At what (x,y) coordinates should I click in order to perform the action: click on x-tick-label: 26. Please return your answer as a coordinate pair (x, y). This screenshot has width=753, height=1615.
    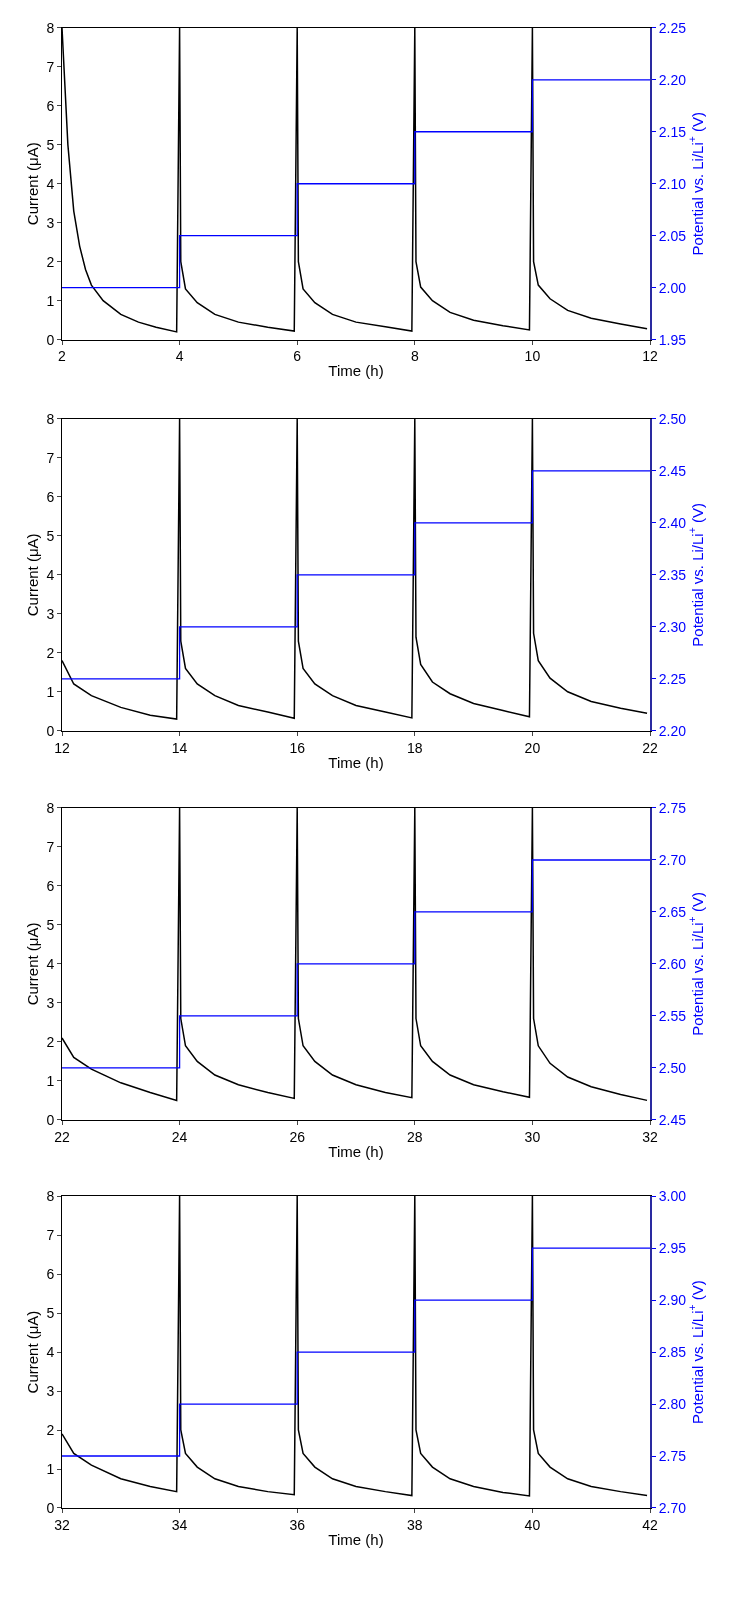
    Looking at the image, I should click on (297, 1136).